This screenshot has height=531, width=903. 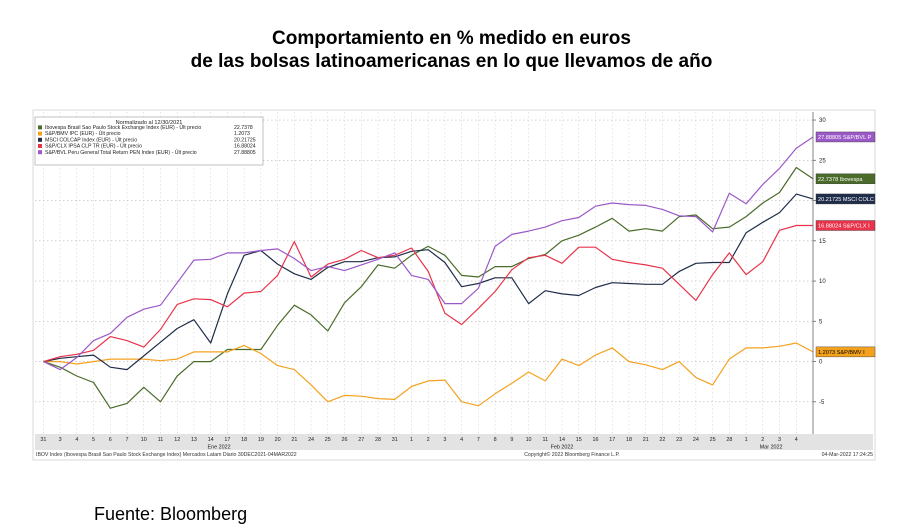 What do you see at coordinates (822, 242) in the screenshot?
I see `y-tick-label: 15` at bounding box center [822, 242].